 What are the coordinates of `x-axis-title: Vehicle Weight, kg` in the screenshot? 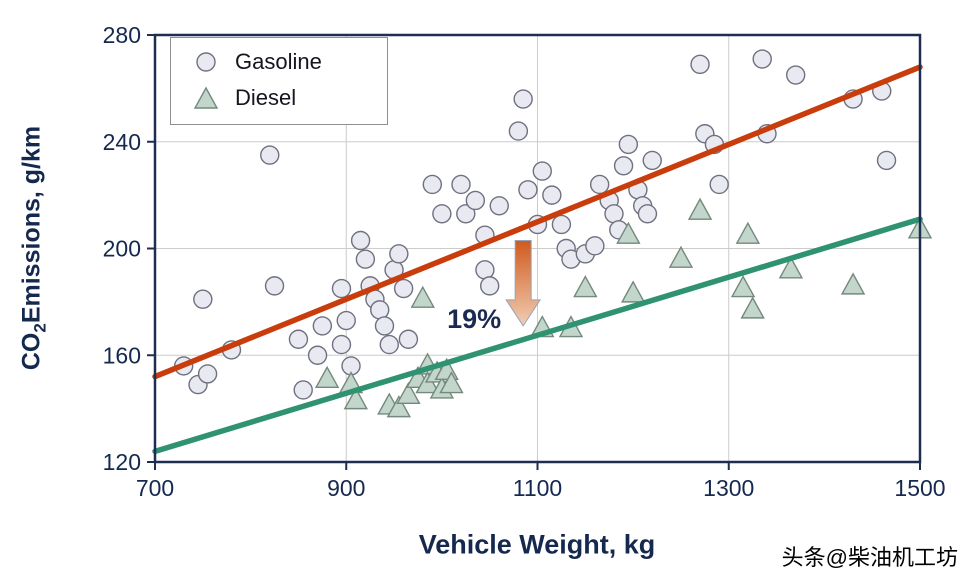 It's located at (537, 544).